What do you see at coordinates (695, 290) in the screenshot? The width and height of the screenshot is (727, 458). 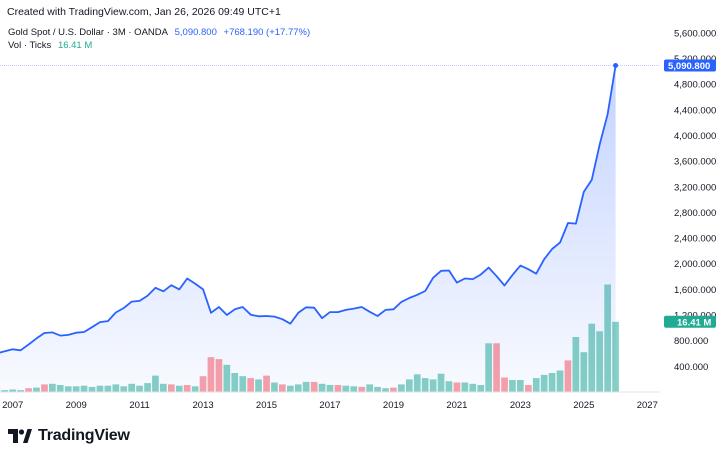 I see `y-tick-label: 1,600.000` at bounding box center [695, 290].